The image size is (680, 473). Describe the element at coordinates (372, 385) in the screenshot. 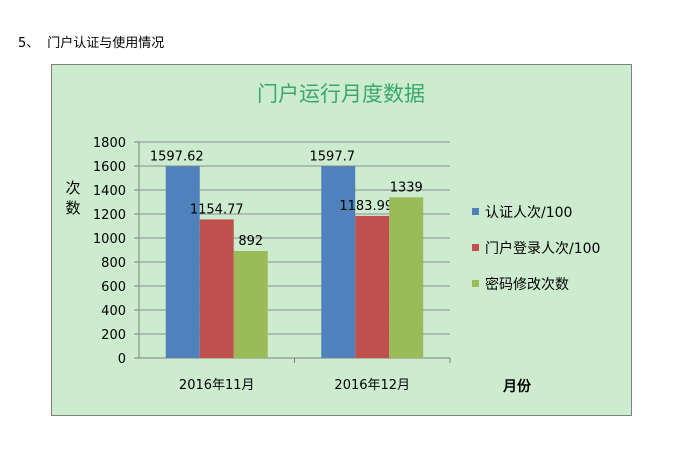

I see `x-tick-label: 2016年12月` at that location.